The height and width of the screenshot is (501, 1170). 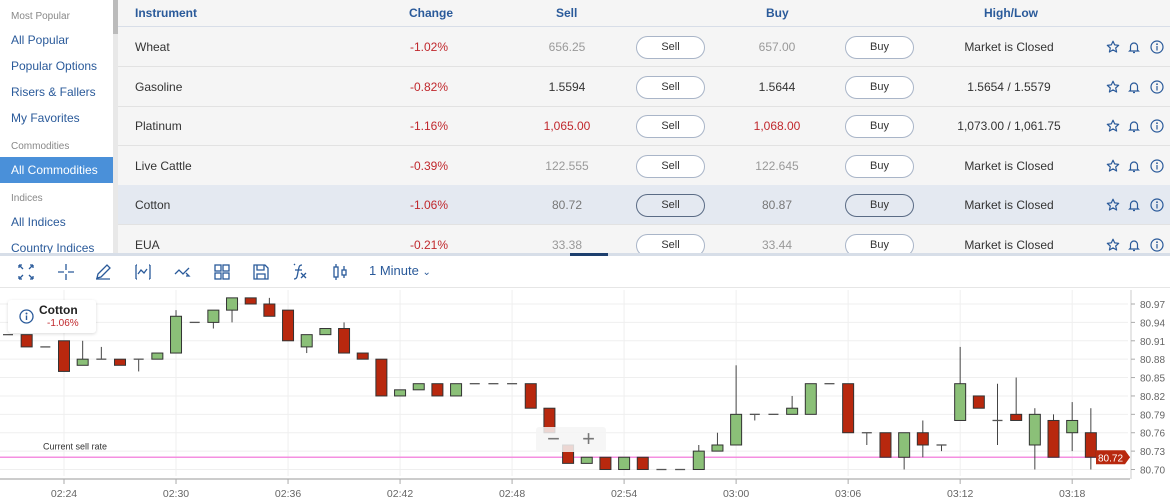 What do you see at coordinates (1152, 471) in the screenshot?
I see `y-tick-label: 80.70` at bounding box center [1152, 471].